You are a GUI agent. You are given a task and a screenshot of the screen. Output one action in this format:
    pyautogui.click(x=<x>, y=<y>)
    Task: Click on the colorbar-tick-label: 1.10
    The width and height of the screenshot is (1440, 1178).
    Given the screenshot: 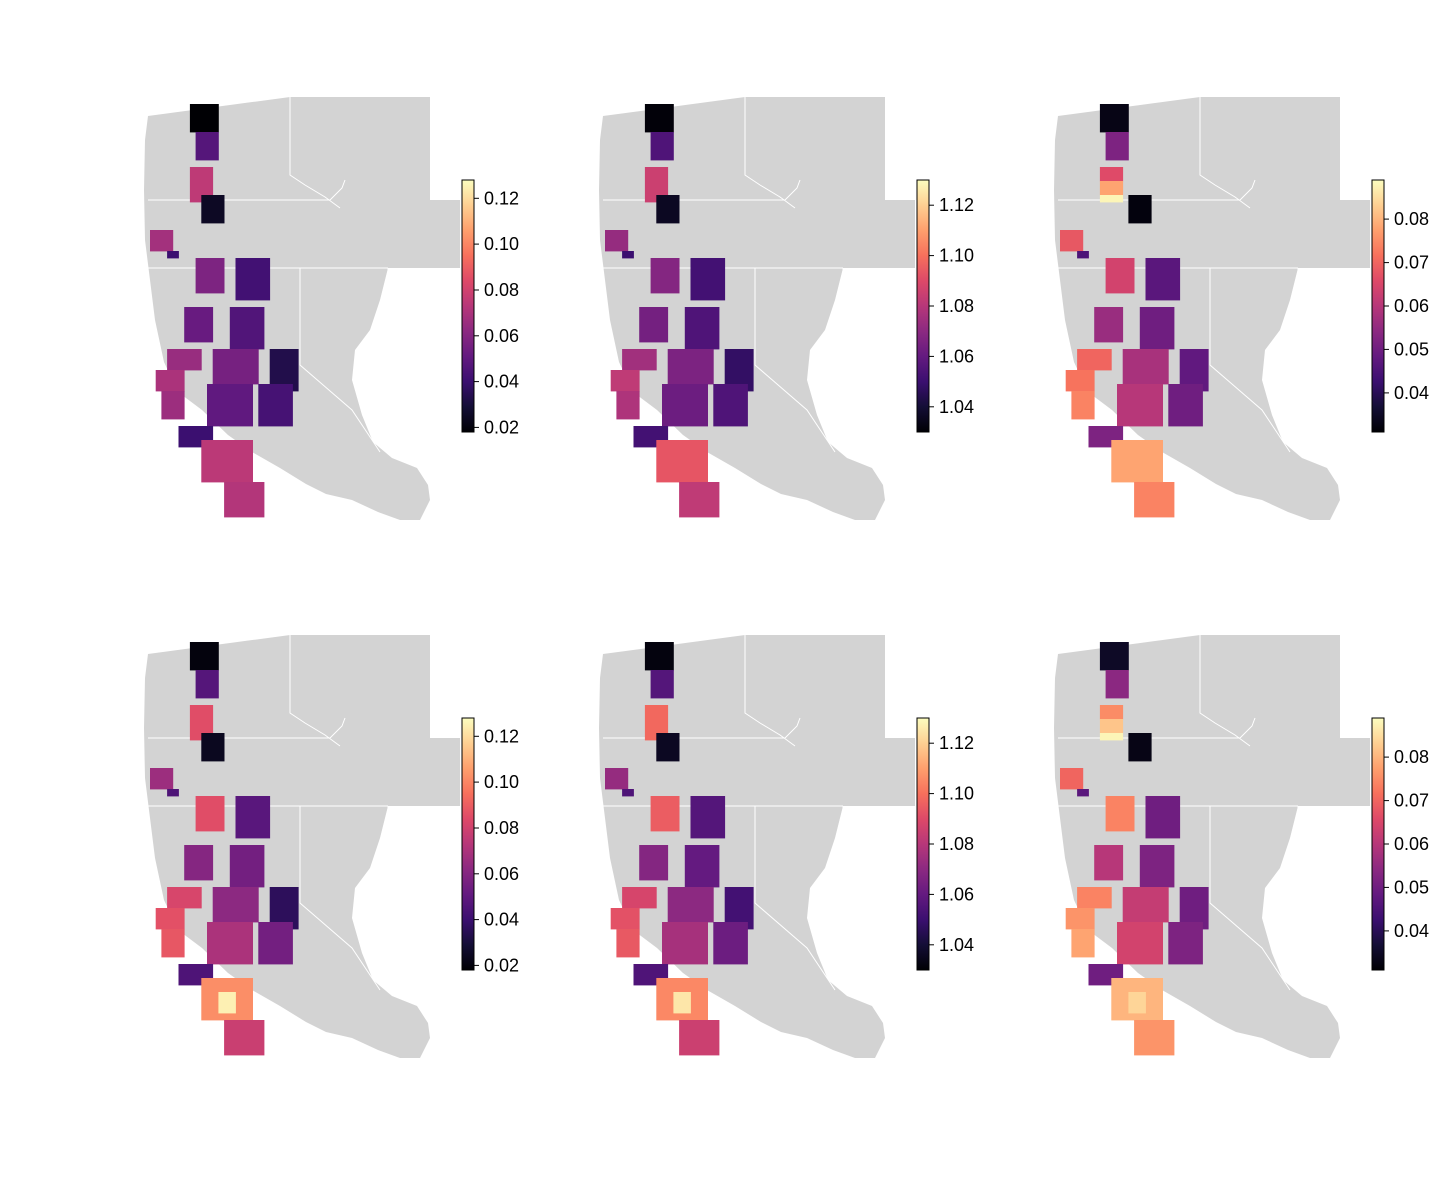 What is the action you would take?
    pyautogui.click(x=956, y=256)
    